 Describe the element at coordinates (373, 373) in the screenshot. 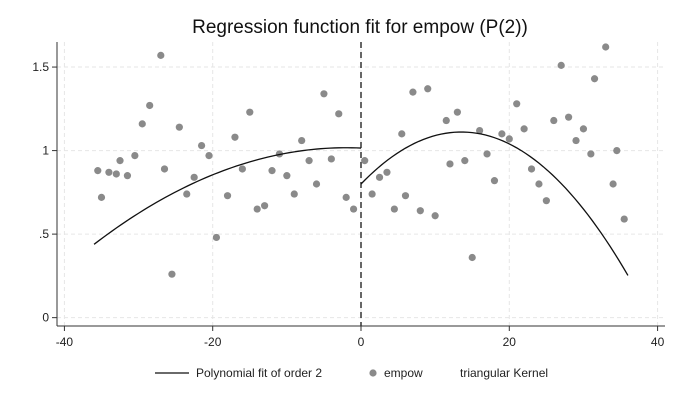

I see `legend-marker-swatch` at that location.